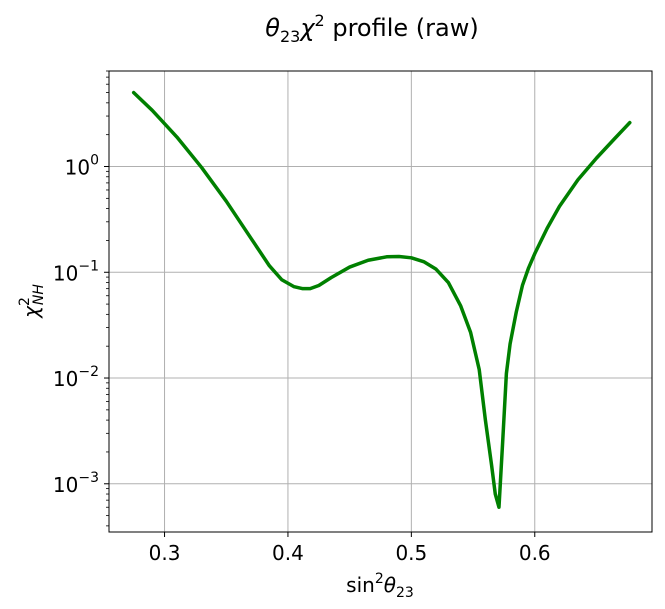  I want to click on x-tick-label: 0.3, so click(165, 553).